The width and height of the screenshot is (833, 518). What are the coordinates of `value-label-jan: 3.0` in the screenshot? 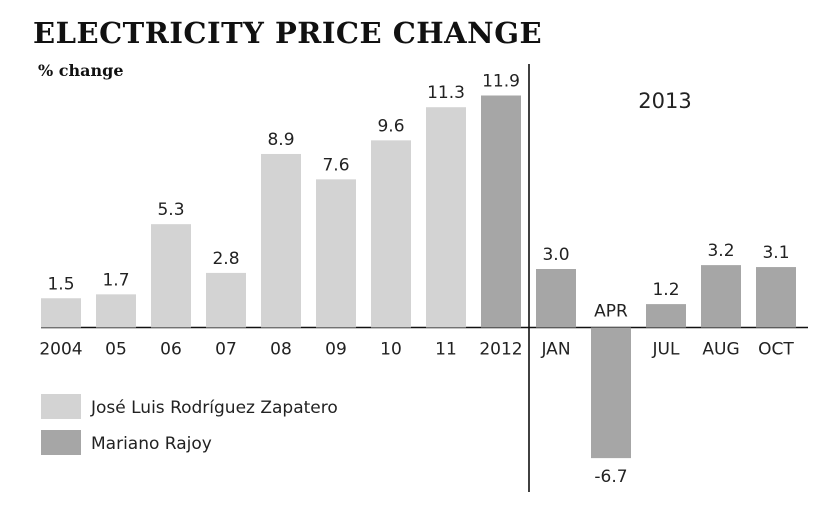 It's located at (555, 255).